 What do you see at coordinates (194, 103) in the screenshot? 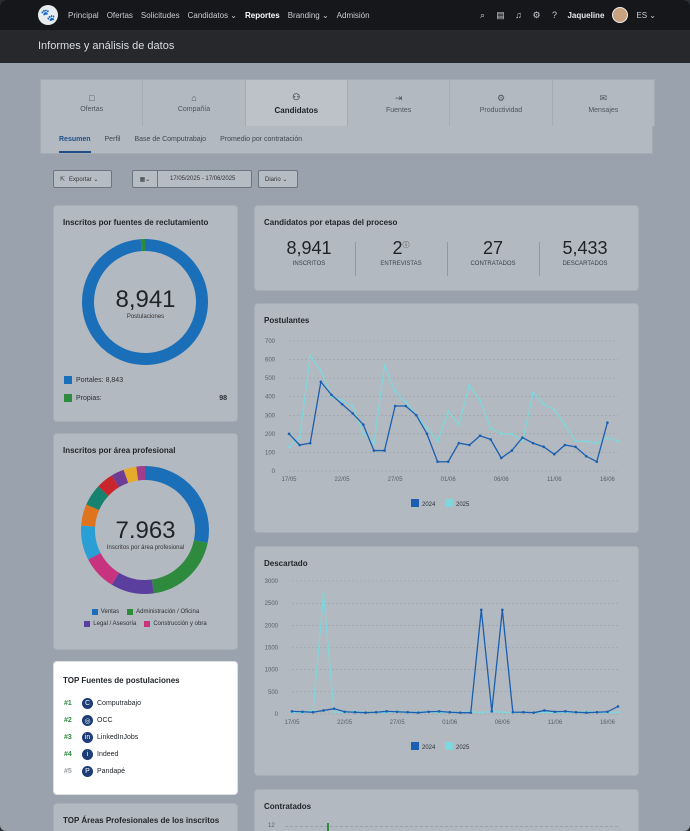
I see `tab-compania: ⌂ Compañía` at bounding box center [194, 103].